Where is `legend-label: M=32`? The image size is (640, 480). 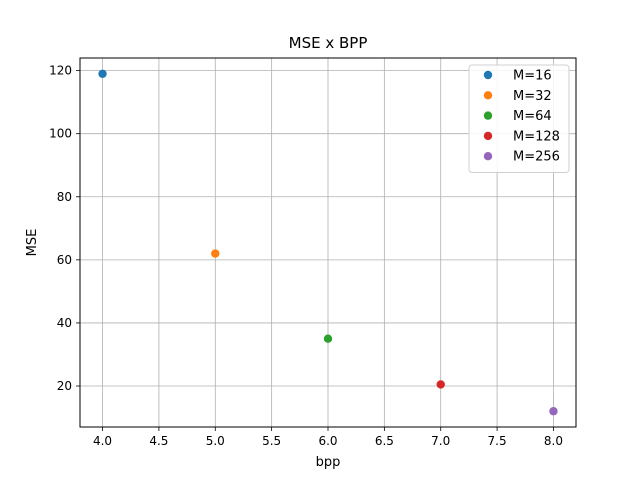 legend-label: M=32 is located at coordinates (532, 96).